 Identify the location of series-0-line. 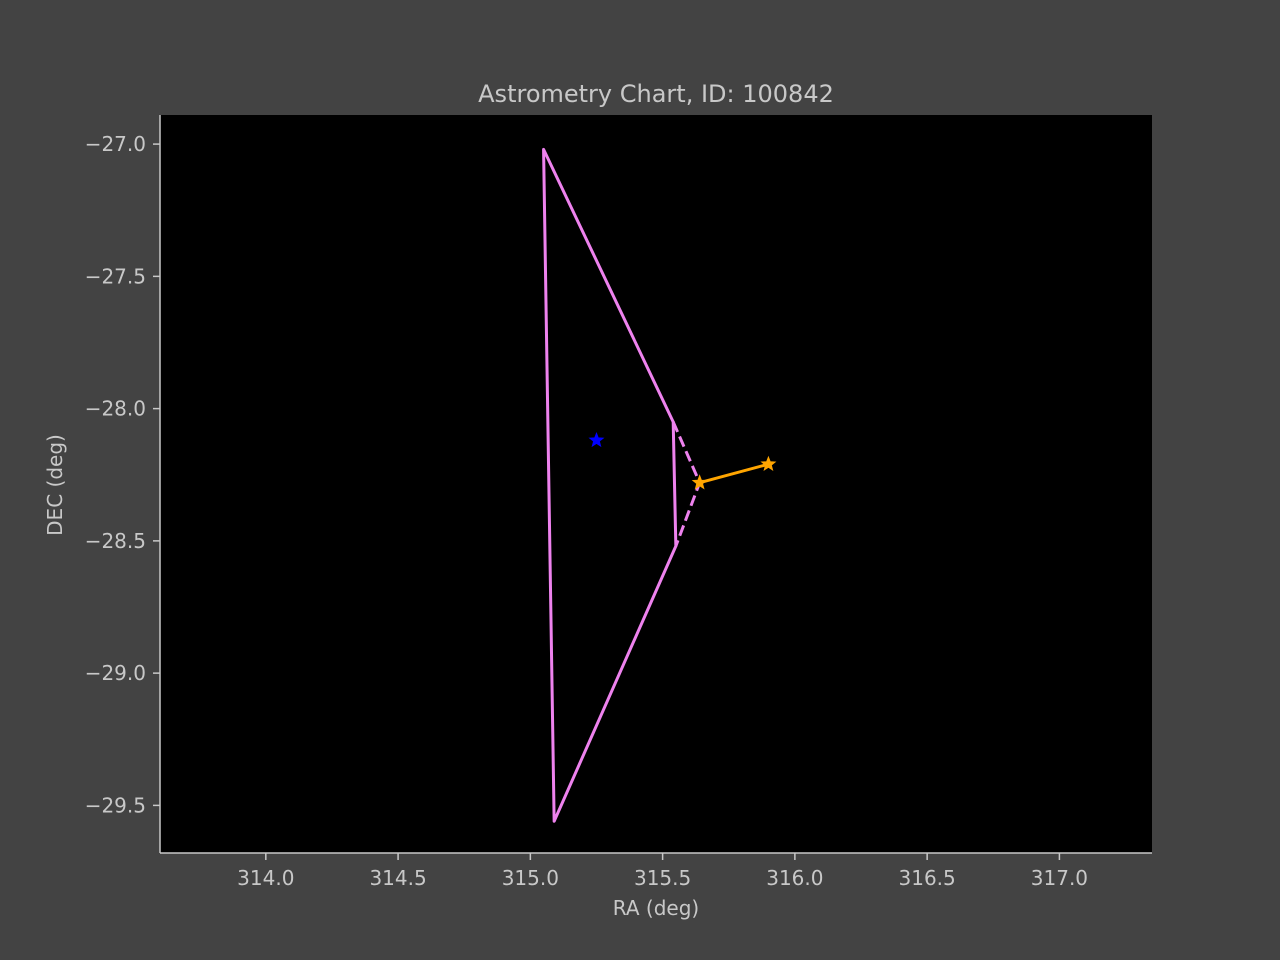
(610, 485).